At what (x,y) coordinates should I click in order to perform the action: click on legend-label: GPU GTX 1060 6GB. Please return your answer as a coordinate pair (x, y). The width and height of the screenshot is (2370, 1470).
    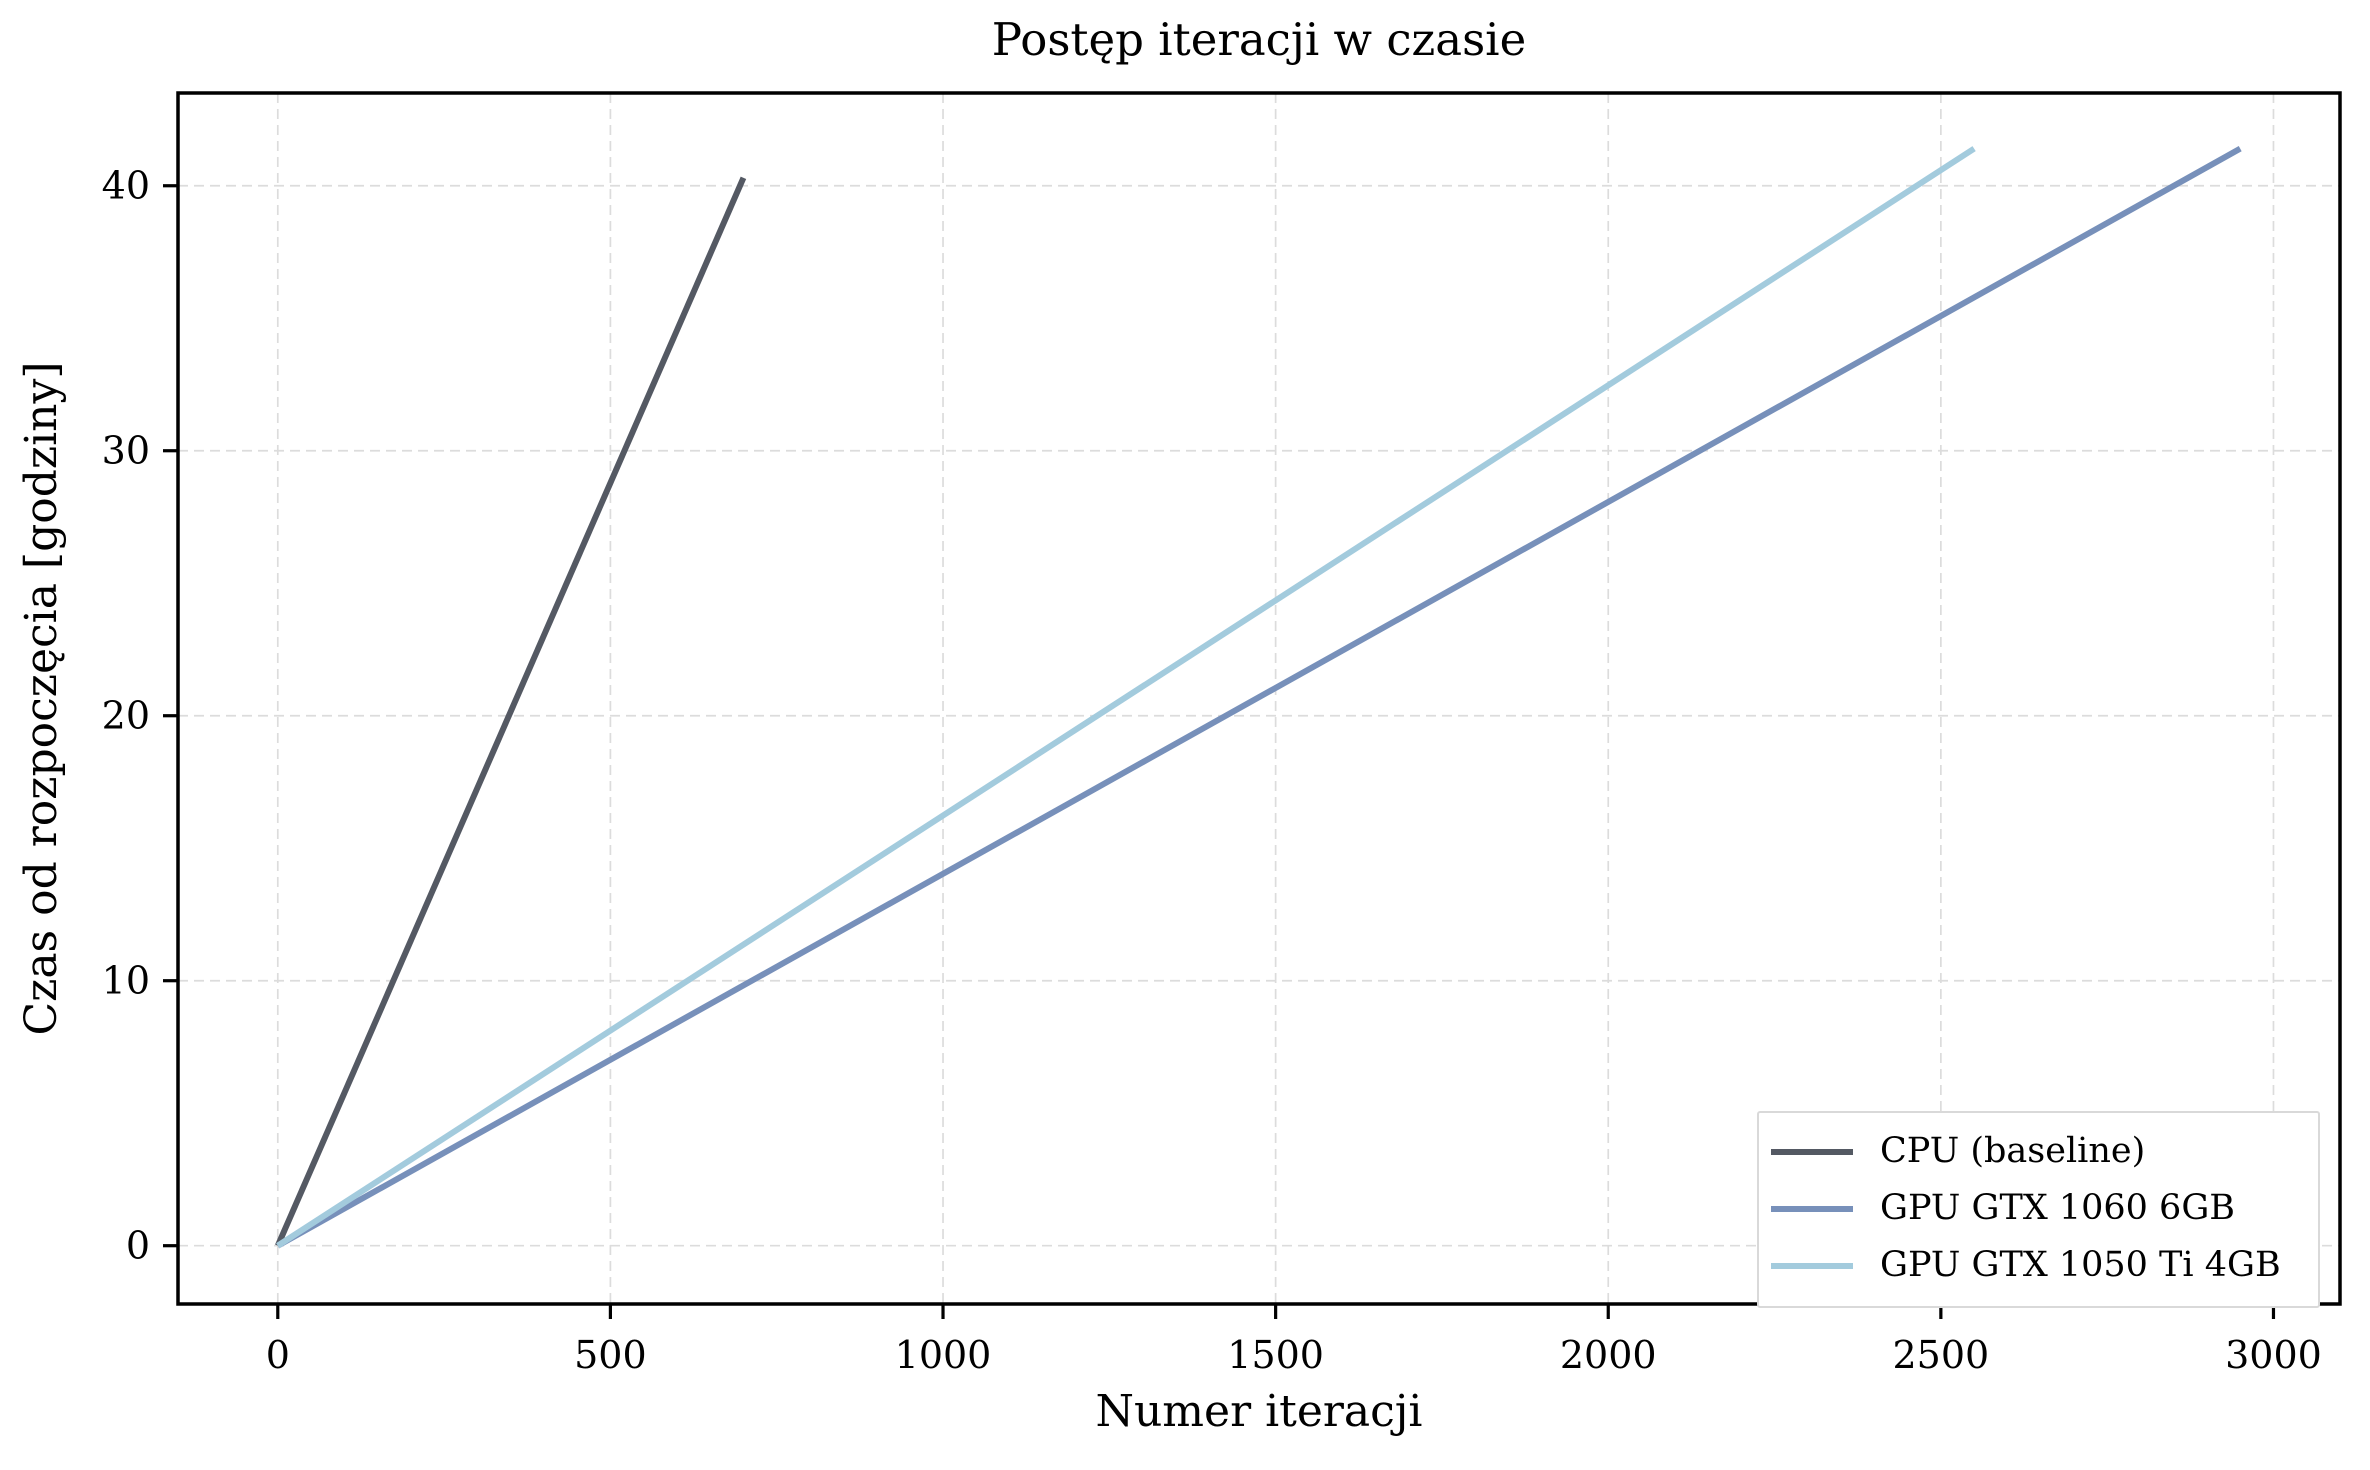
    Looking at the image, I should click on (2058, 1208).